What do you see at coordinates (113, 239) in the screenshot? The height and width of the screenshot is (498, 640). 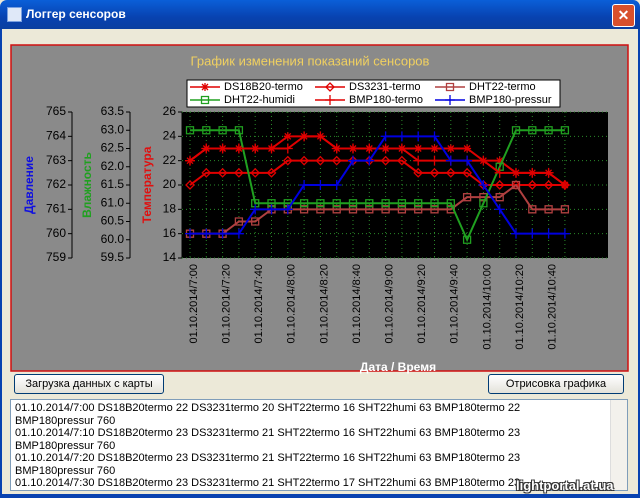 I see `y2-tick-label: 60.0` at bounding box center [113, 239].